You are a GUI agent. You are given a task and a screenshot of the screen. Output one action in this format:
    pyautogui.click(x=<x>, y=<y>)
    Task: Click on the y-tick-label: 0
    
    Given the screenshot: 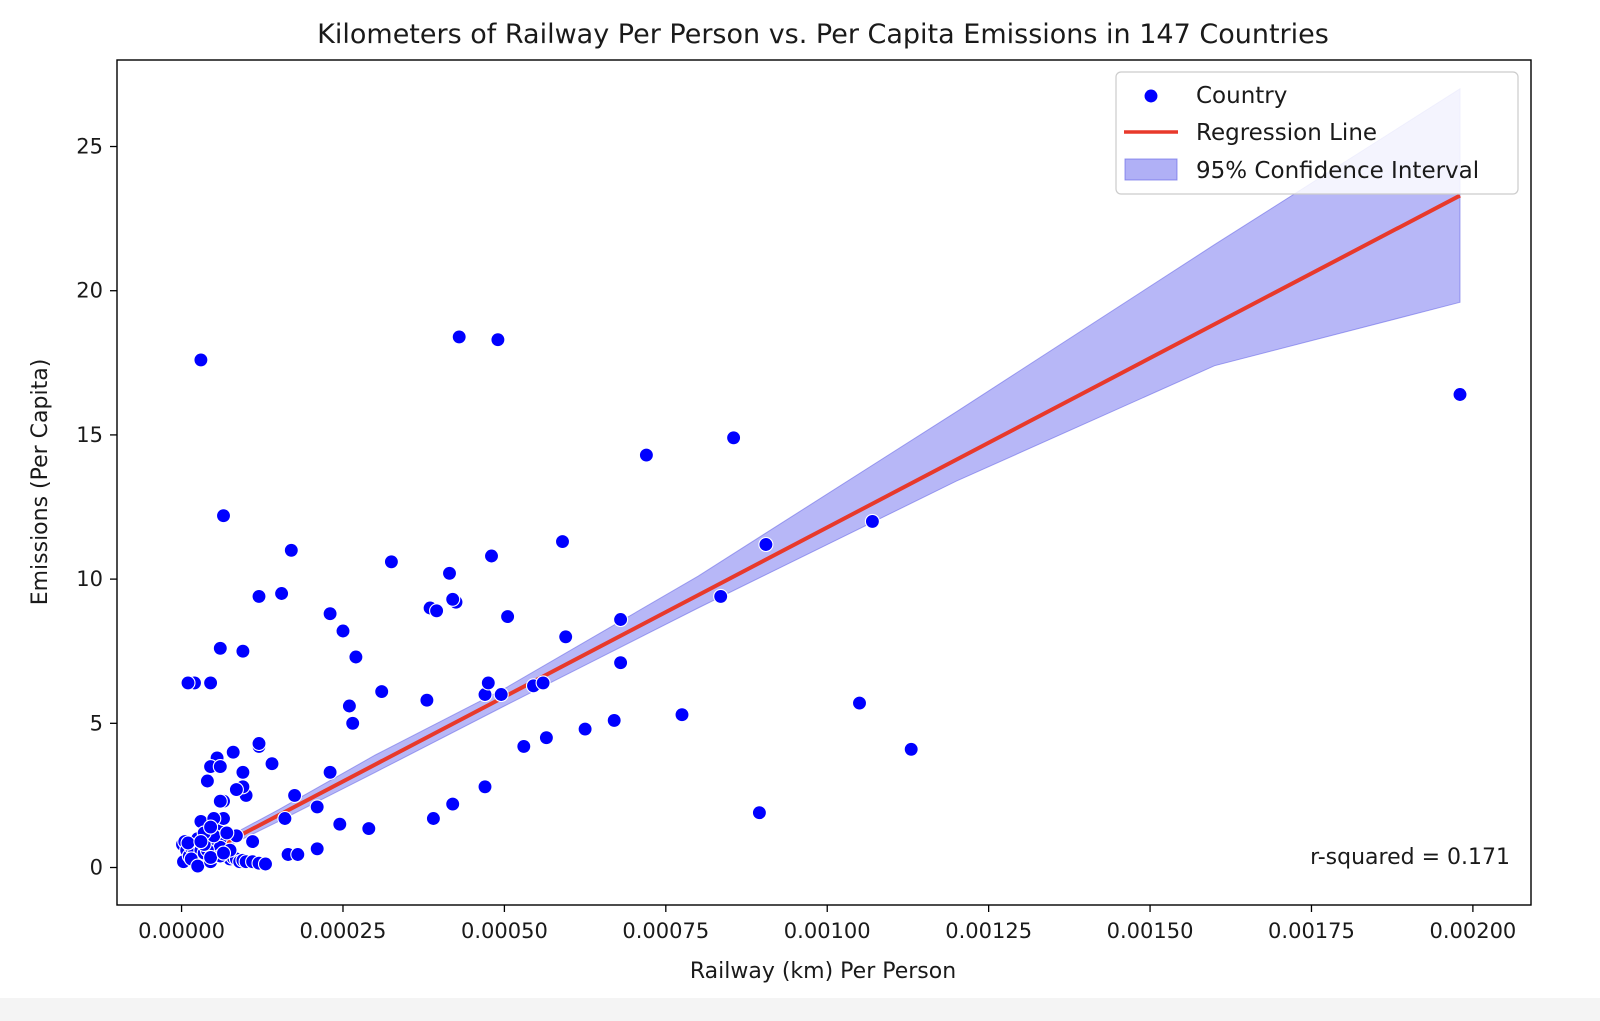 What is the action you would take?
    pyautogui.click(x=96, y=868)
    